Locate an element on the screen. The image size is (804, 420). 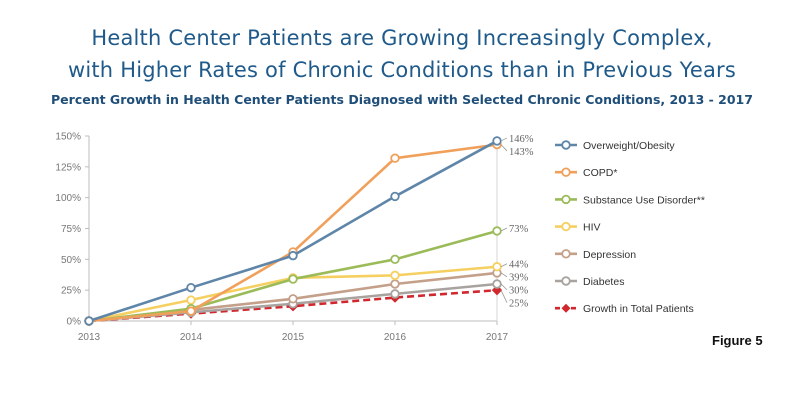
end-value-label: 73% is located at coordinates (519, 229).